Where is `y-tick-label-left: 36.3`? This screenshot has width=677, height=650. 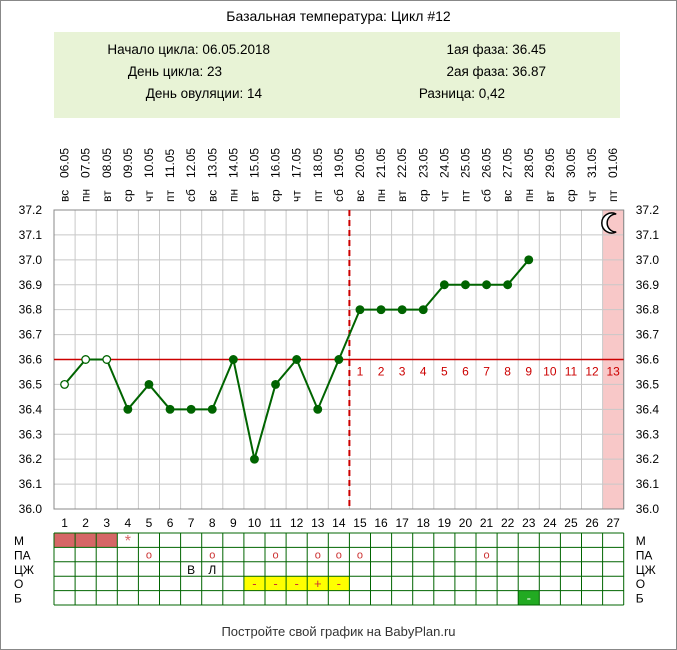 y-tick-label-left: 36.3 is located at coordinates (31, 434).